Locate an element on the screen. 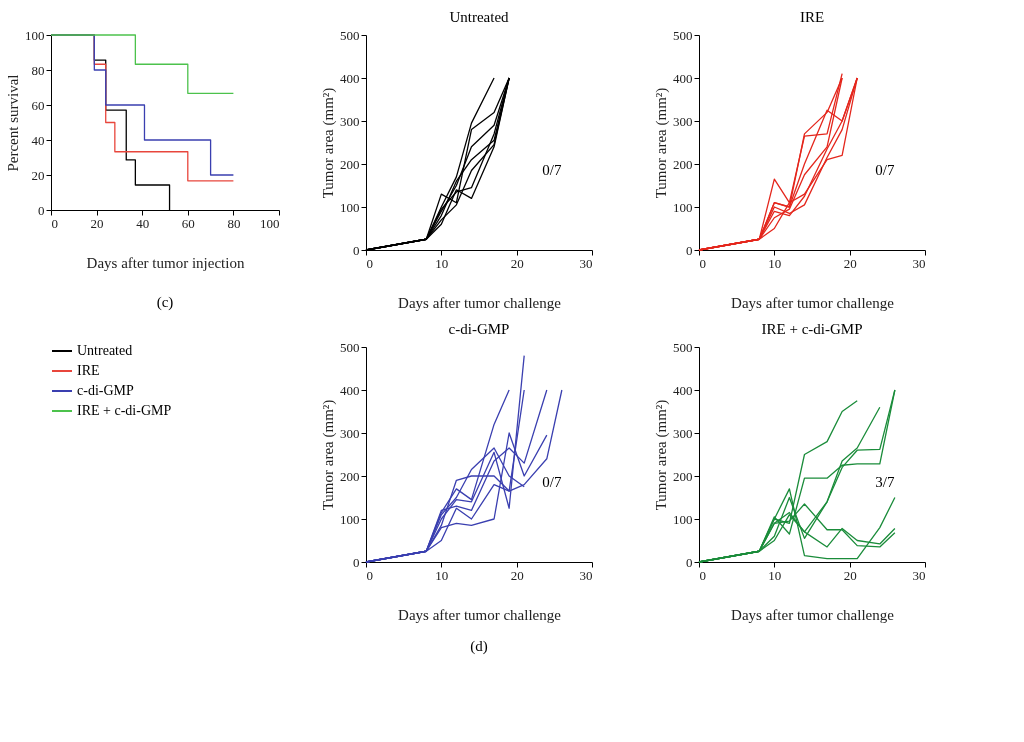 The width and height of the screenshot is (1024, 742). x-axis-title: Days after tumor injection is located at coordinates (165, 262).